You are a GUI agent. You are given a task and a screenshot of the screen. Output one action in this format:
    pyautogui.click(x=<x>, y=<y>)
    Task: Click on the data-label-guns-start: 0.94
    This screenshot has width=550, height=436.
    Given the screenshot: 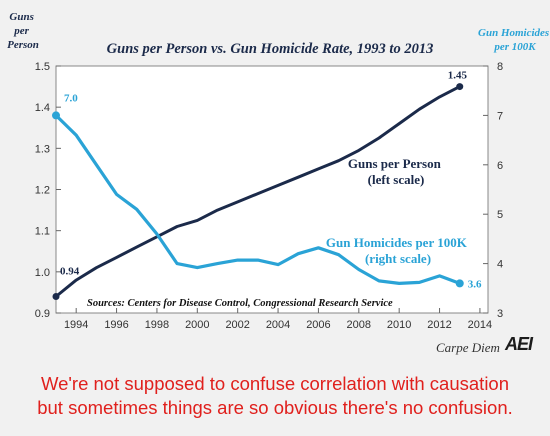 What is the action you would take?
    pyautogui.click(x=70, y=272)
    